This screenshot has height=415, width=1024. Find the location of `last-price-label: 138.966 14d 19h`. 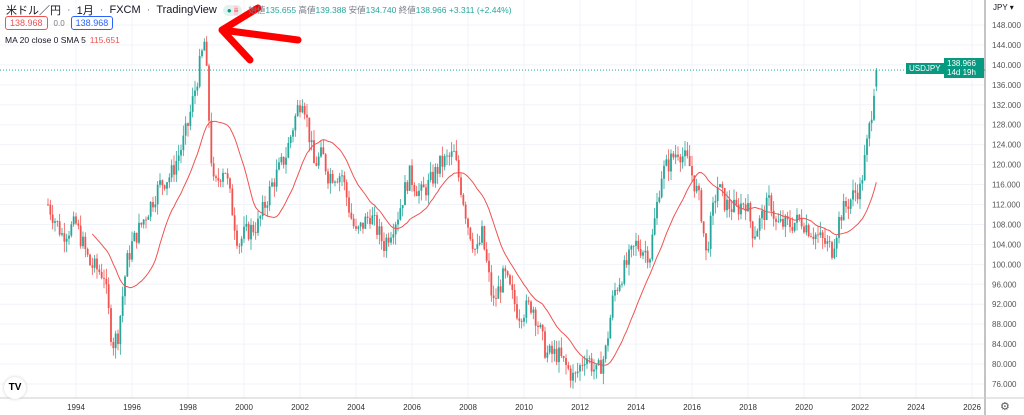

last-price-label: 138.966 14d 19h is located at coordinates (964, 68).